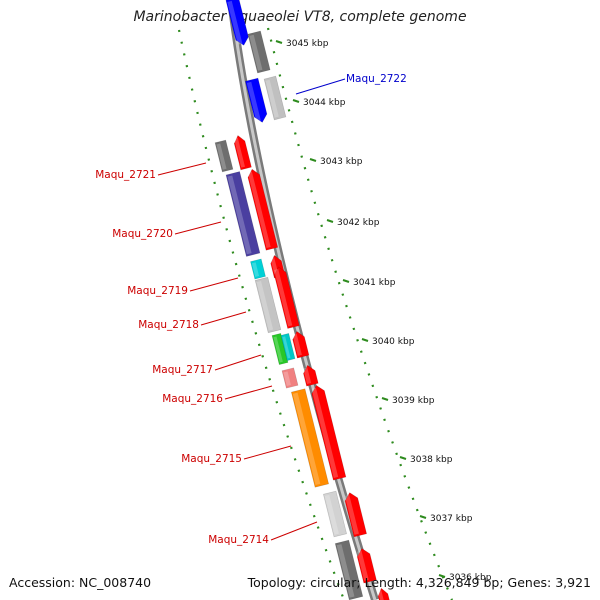 This screenshot has height=600, width=600. What do you see at coordinates (192, 399) in the screenshot?
I see `gene-label-maqu_2716: Maqu_2716` at bounding box center [192, 399].